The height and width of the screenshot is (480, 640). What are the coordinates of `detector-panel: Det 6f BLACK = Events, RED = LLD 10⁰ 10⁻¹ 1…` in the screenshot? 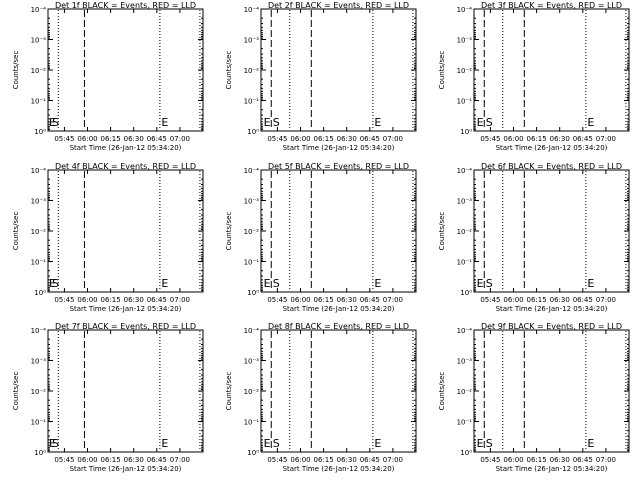 It's located at (534, 237).